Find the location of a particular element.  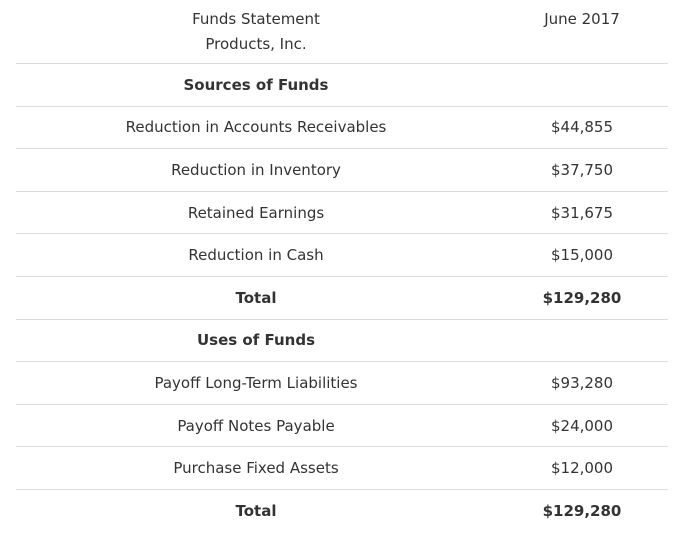

row-value: $44,855 is located at coordinates (582, 127).